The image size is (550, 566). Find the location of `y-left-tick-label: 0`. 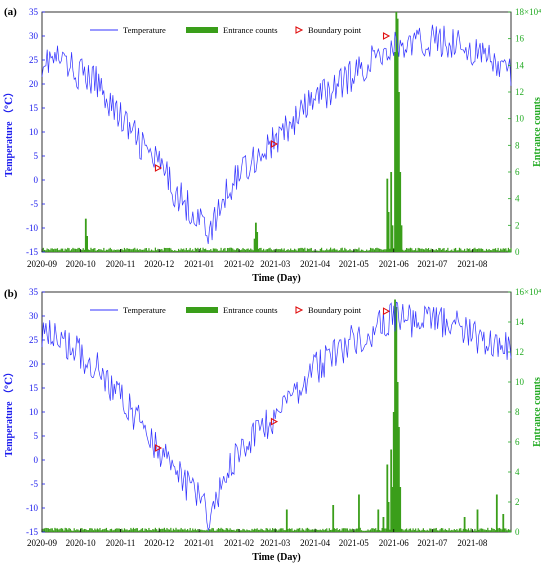

y-left-tick-label: 0 is located at coordinates (36, 460).